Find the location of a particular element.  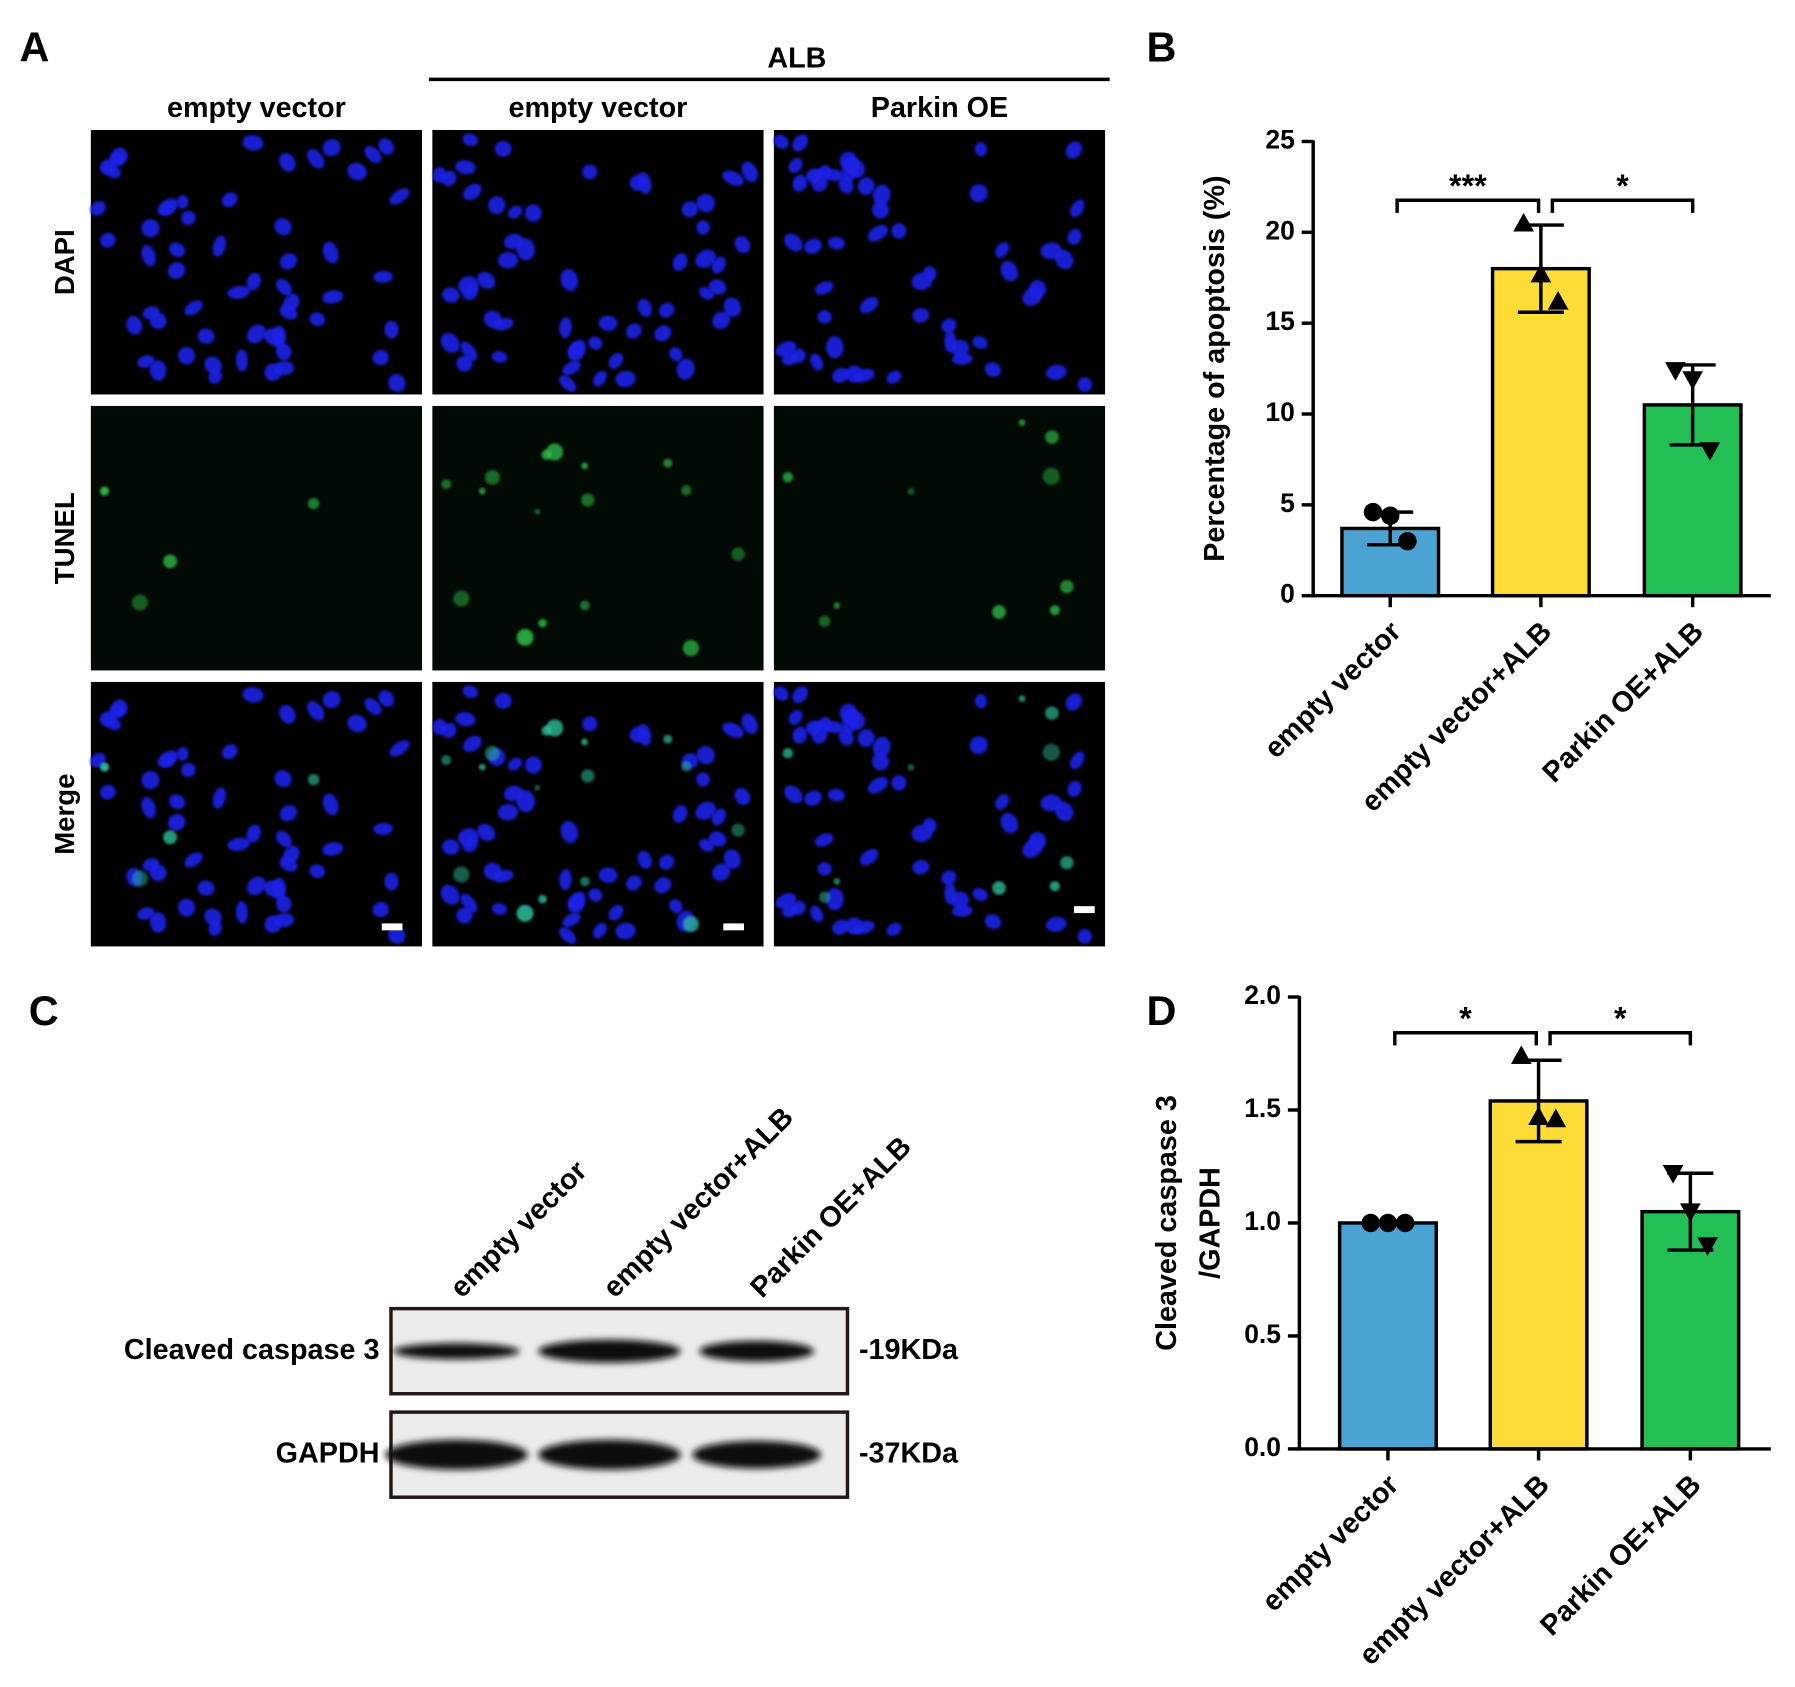

micrograph-background is located at coordinates (939, 538).